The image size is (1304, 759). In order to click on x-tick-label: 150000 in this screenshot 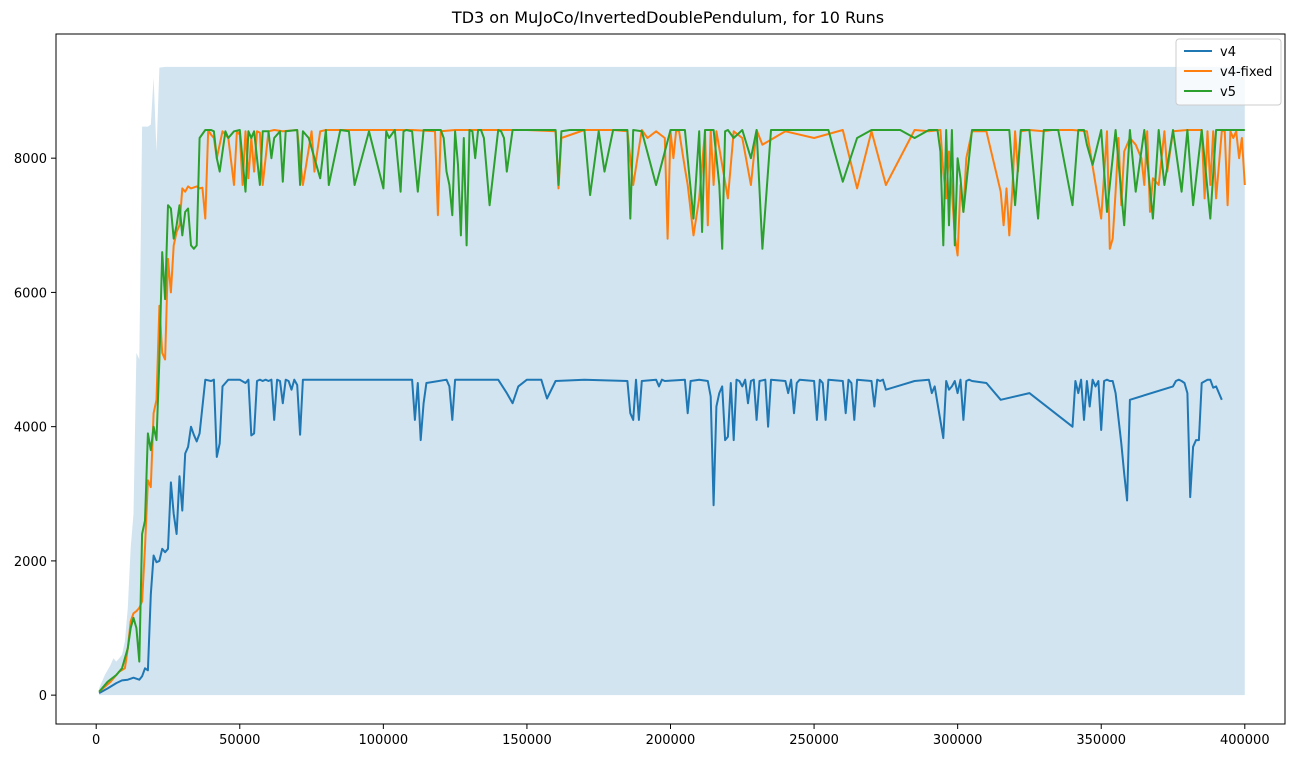, I will do `click(527, 740)`.